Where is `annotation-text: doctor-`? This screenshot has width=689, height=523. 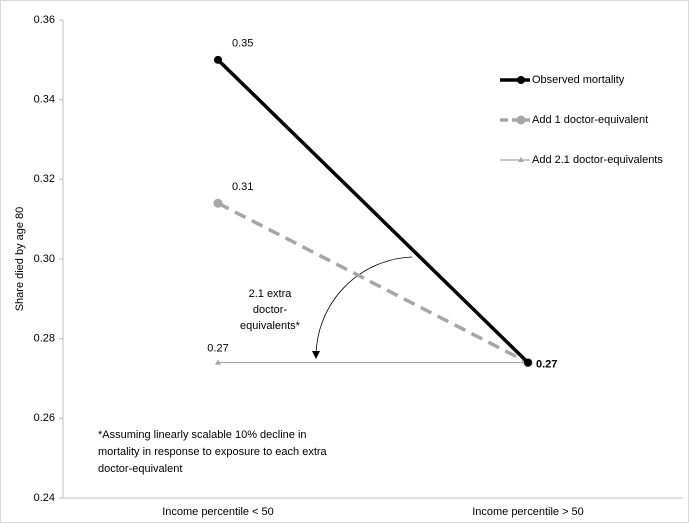 annotation-text: doctor- is located at coordinates (270, 310).